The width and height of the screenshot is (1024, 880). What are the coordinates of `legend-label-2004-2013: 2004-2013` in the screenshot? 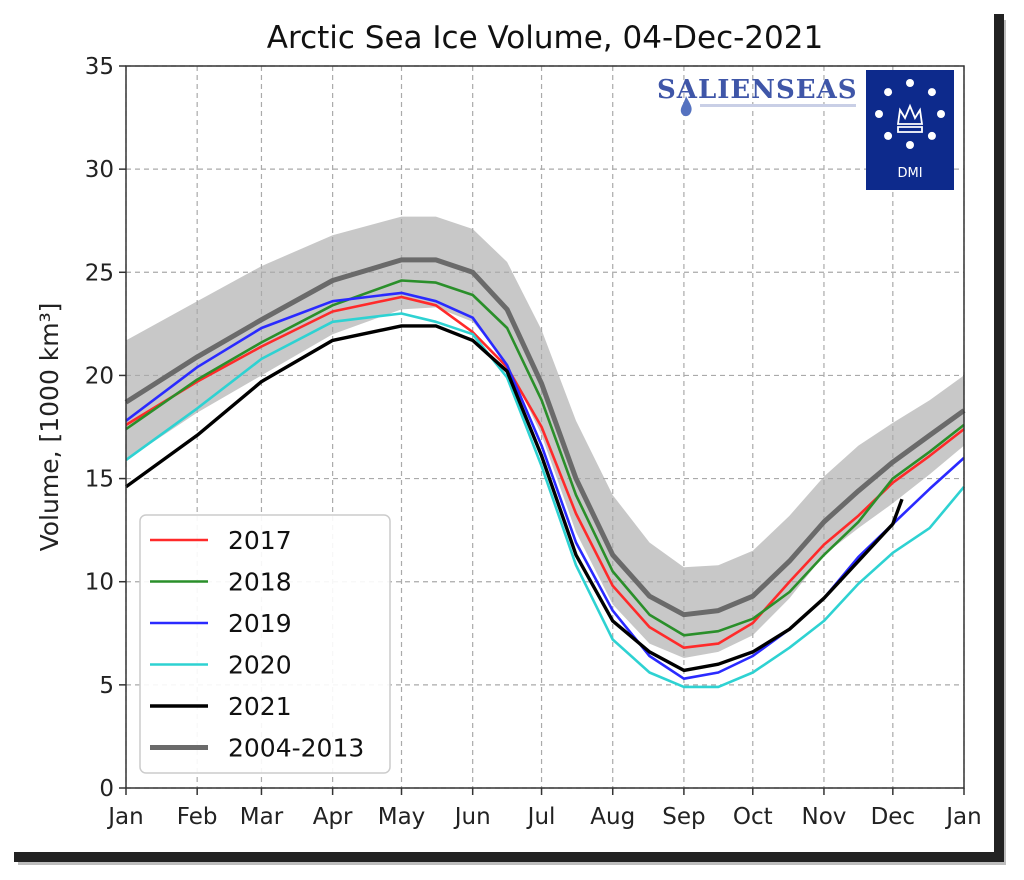 It's located at (296, 748).